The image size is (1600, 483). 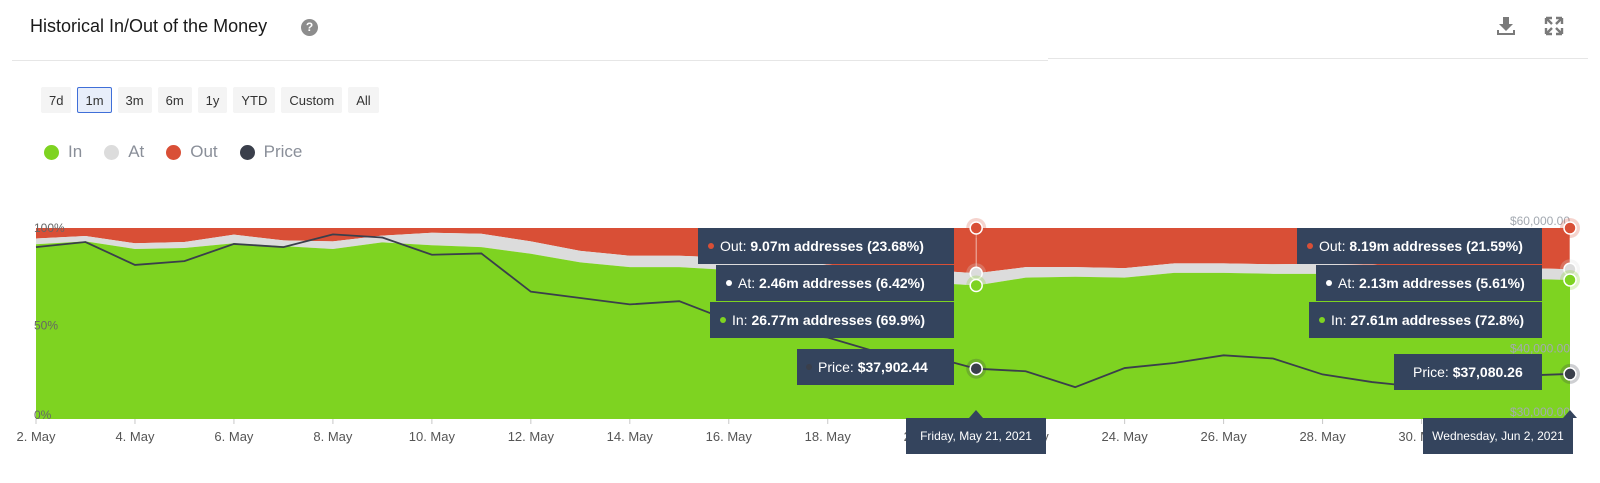 I want to click on legend-dot-price, so click(x=247, y=152).